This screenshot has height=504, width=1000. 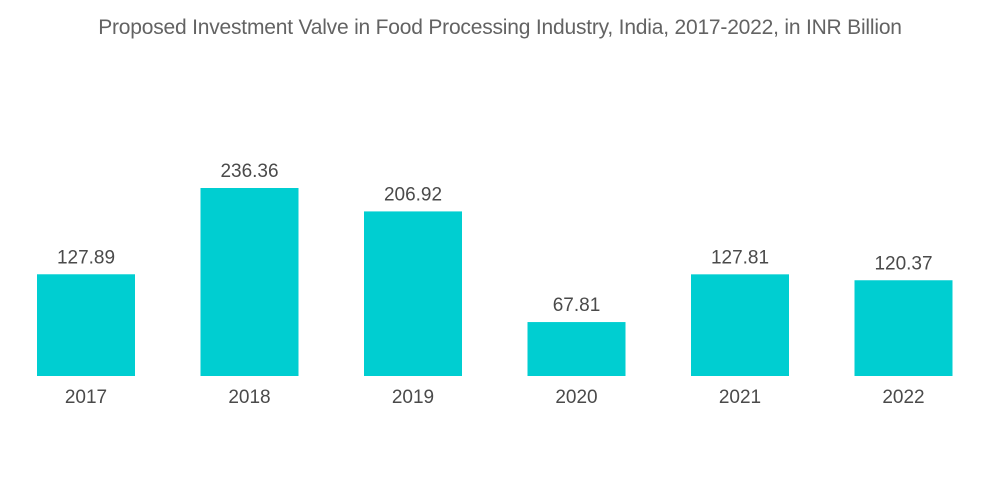 I want to click on bar-2019, so click(x=413, y=293).